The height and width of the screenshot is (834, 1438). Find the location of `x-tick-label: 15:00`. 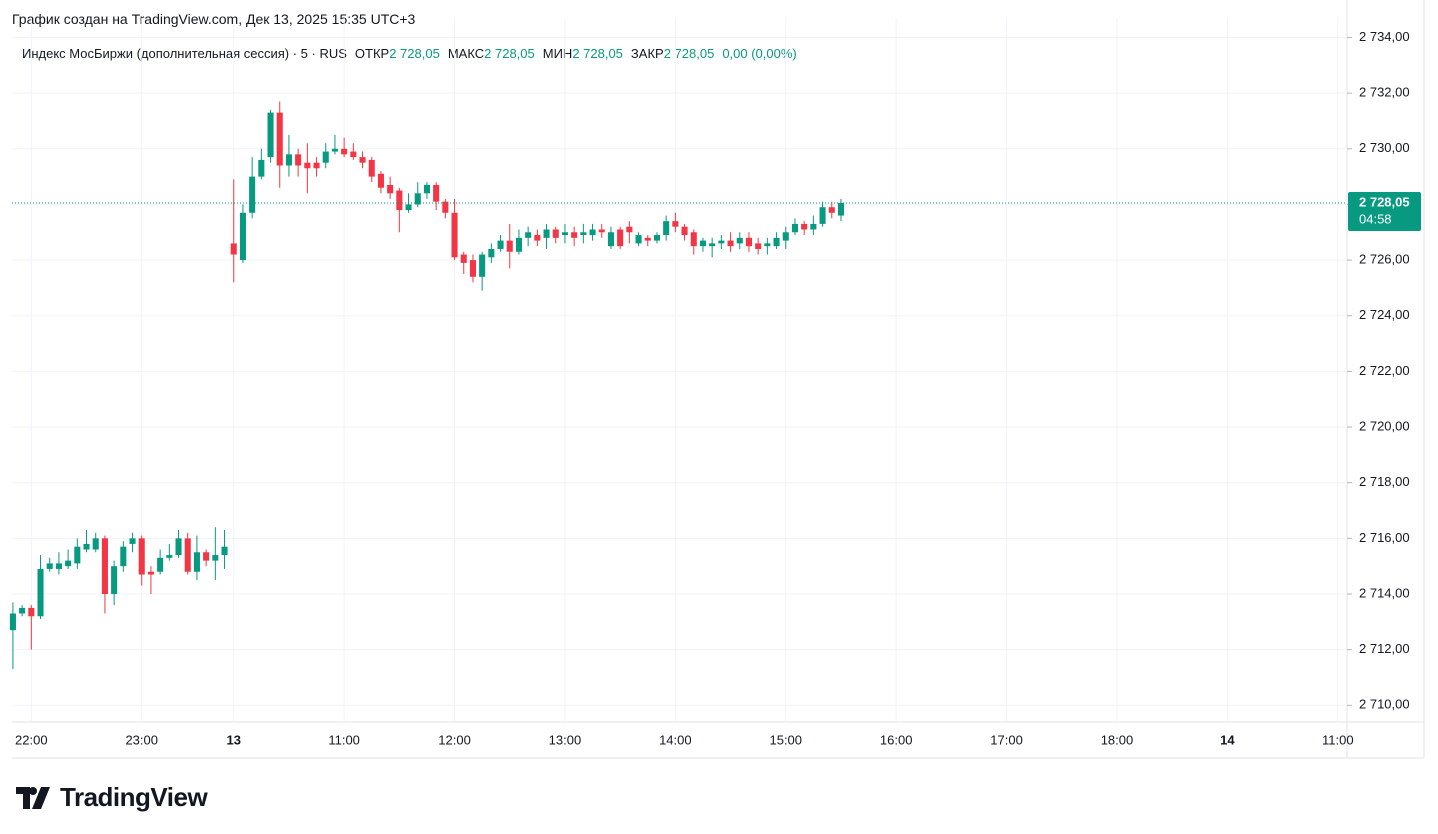

x-tick-label: 15:00 is located at coordinates (785, 739).